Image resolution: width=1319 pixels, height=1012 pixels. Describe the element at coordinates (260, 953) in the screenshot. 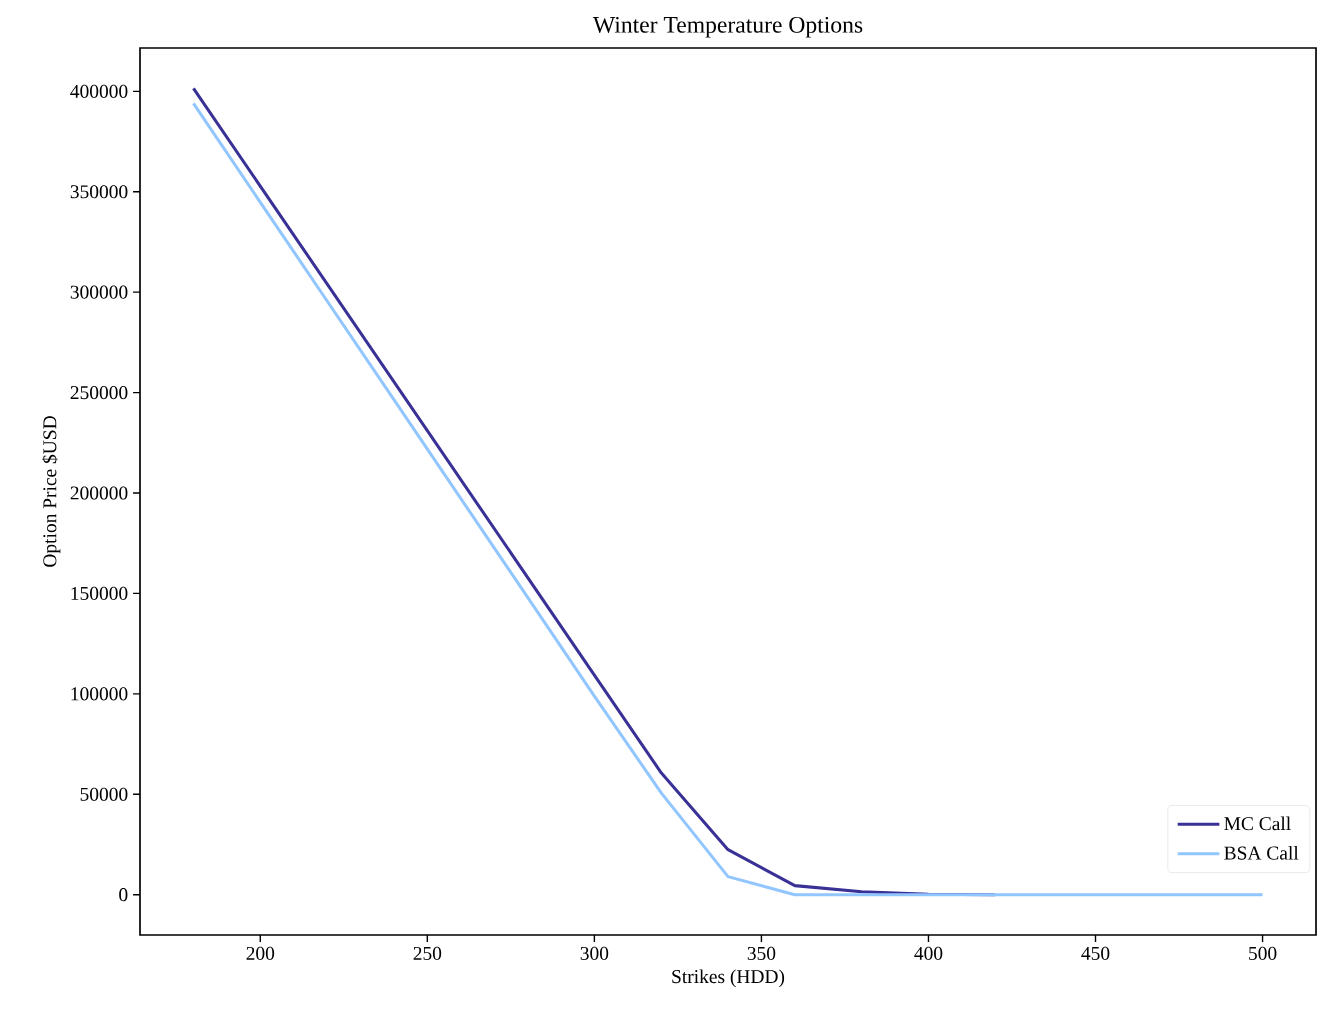

I see `x-tick-label: 200` at that location.